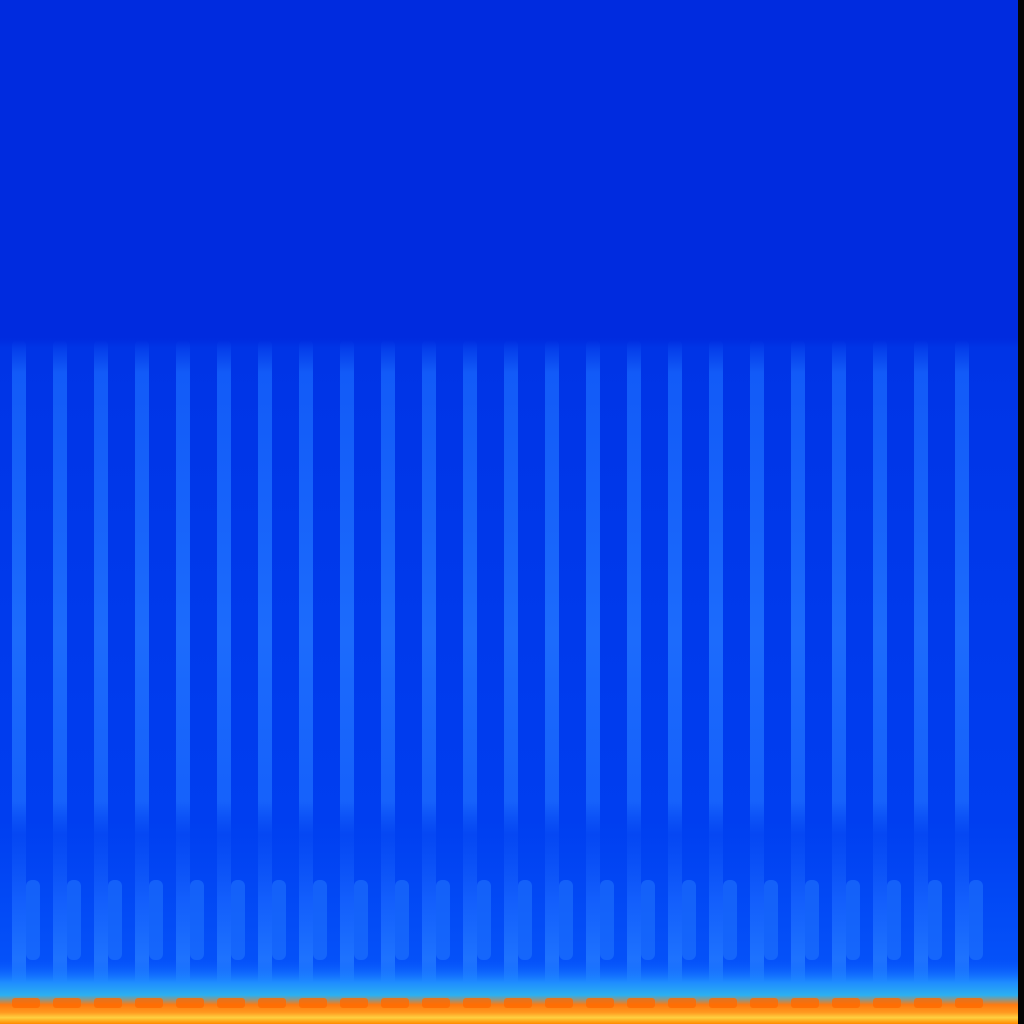 The width and height of the screenshot is (1024, 1024). Describe the element at coordinates (1021, 512) in the screenshot. I see `edge` at that location.